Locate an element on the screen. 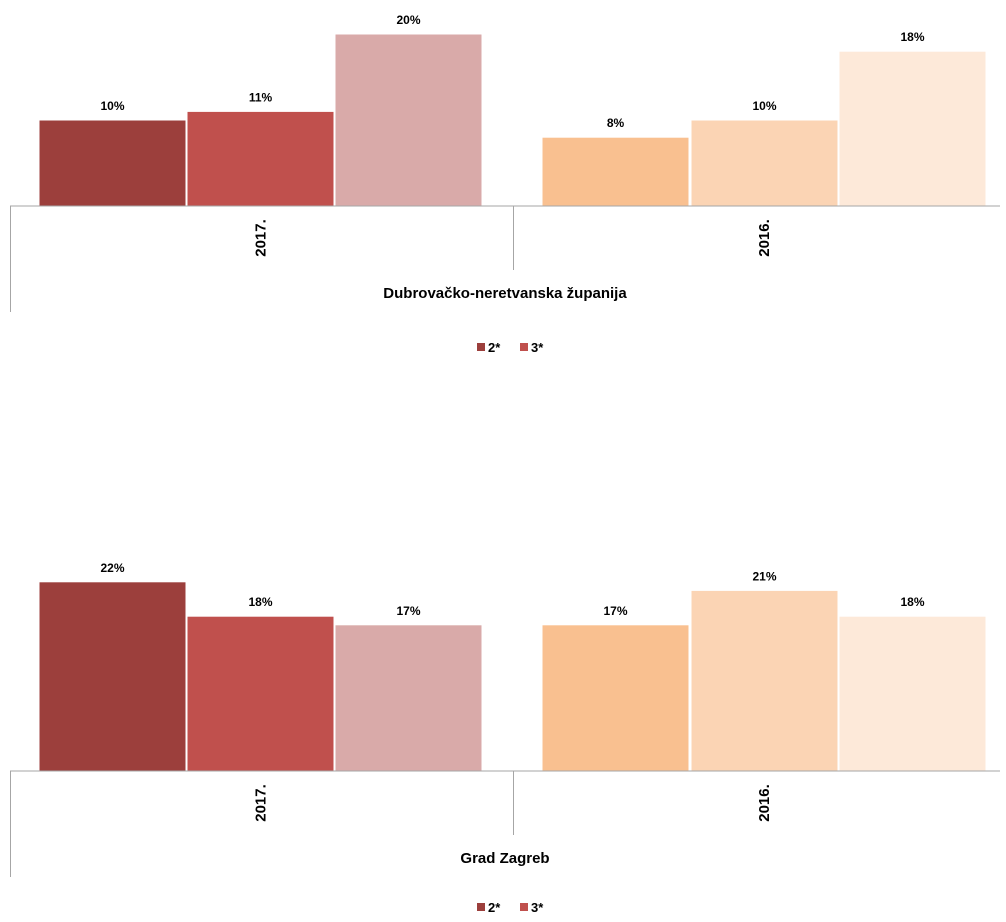 The width and height of the screenshot is (1006, 922). data-label: 8% is located at coordinates (616, 123).